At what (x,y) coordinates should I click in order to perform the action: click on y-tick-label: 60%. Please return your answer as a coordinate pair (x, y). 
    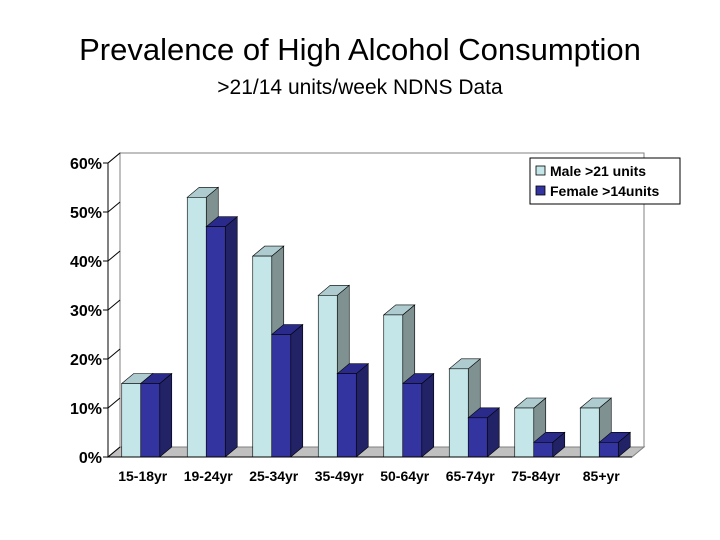
    Looking at the image, I should click on (86, 164).